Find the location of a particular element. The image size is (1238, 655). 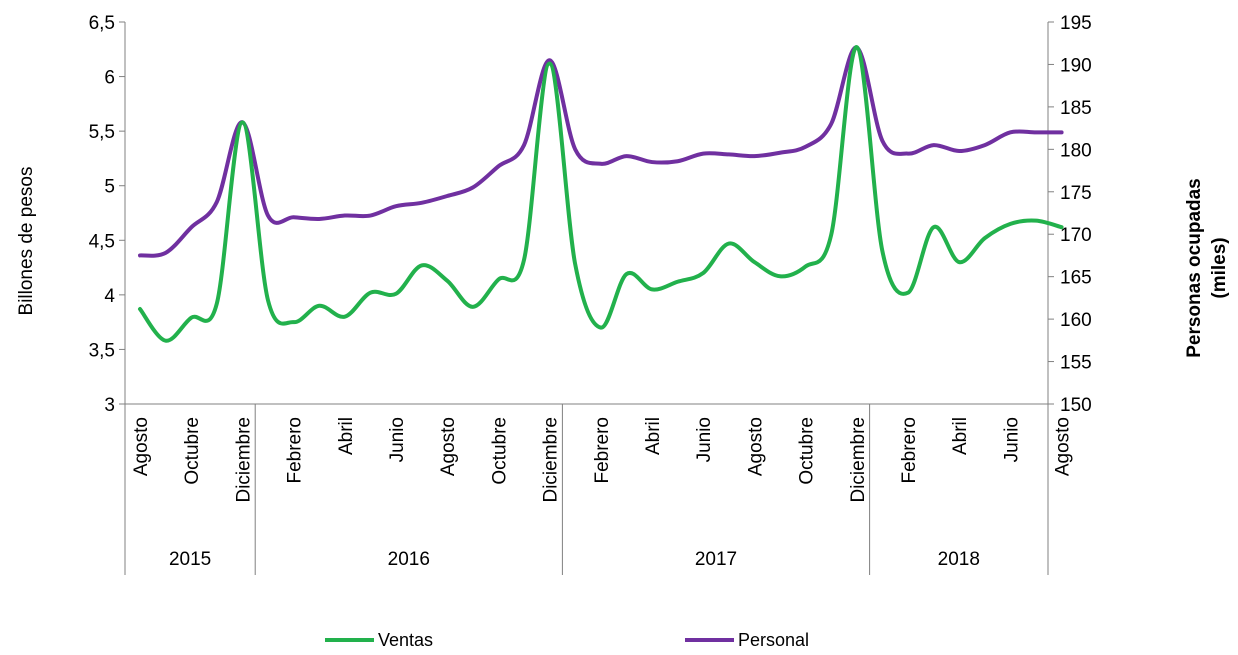

y2-tick-label: 160 is located at coordinates (1076, 320).